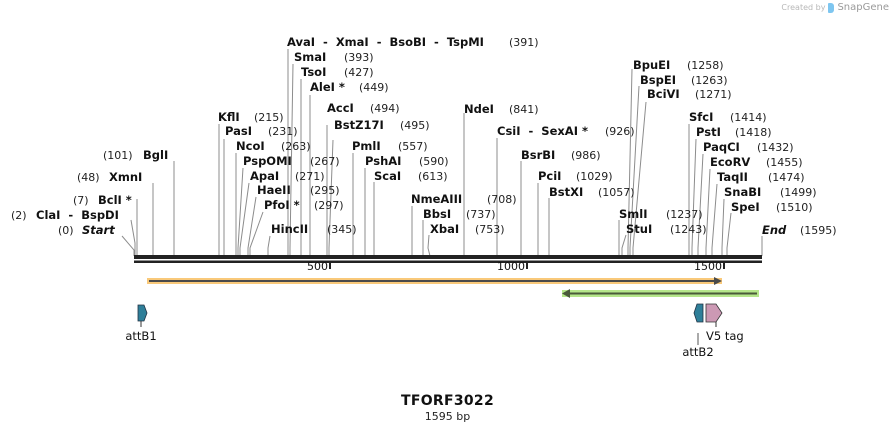 The image size is (895, 433). What do you see at coordinates (363, 108) in the screenshot?
I see `enzyme-acci: AccI (494)` at bounding box center [363, 108].